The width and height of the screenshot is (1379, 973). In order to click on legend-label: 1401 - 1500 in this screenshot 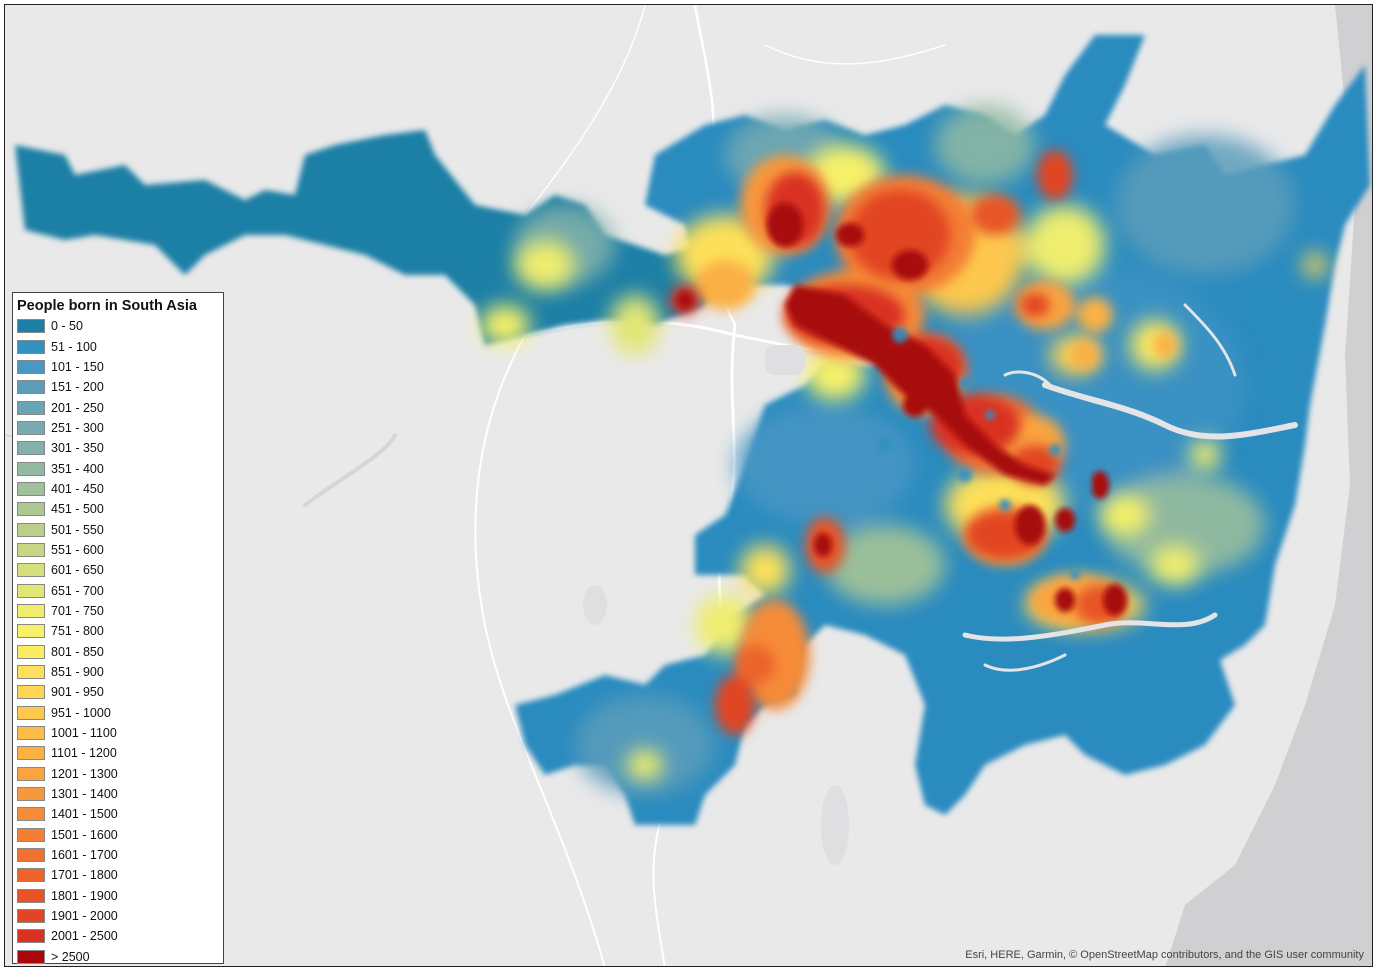, I will do `click(84, 814)`.